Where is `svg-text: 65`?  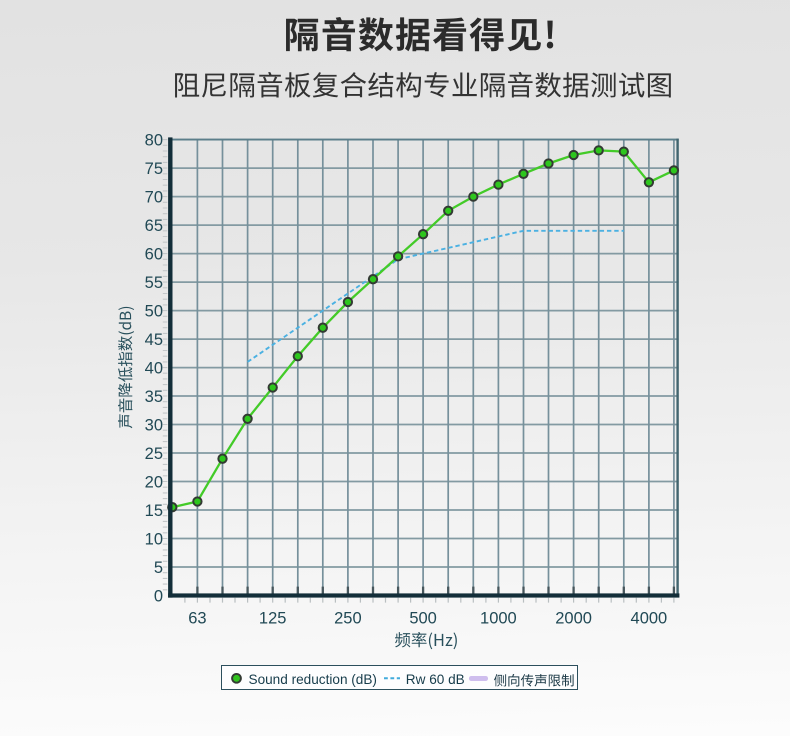
svg-text: 65 is located at coordinates (154, 226).